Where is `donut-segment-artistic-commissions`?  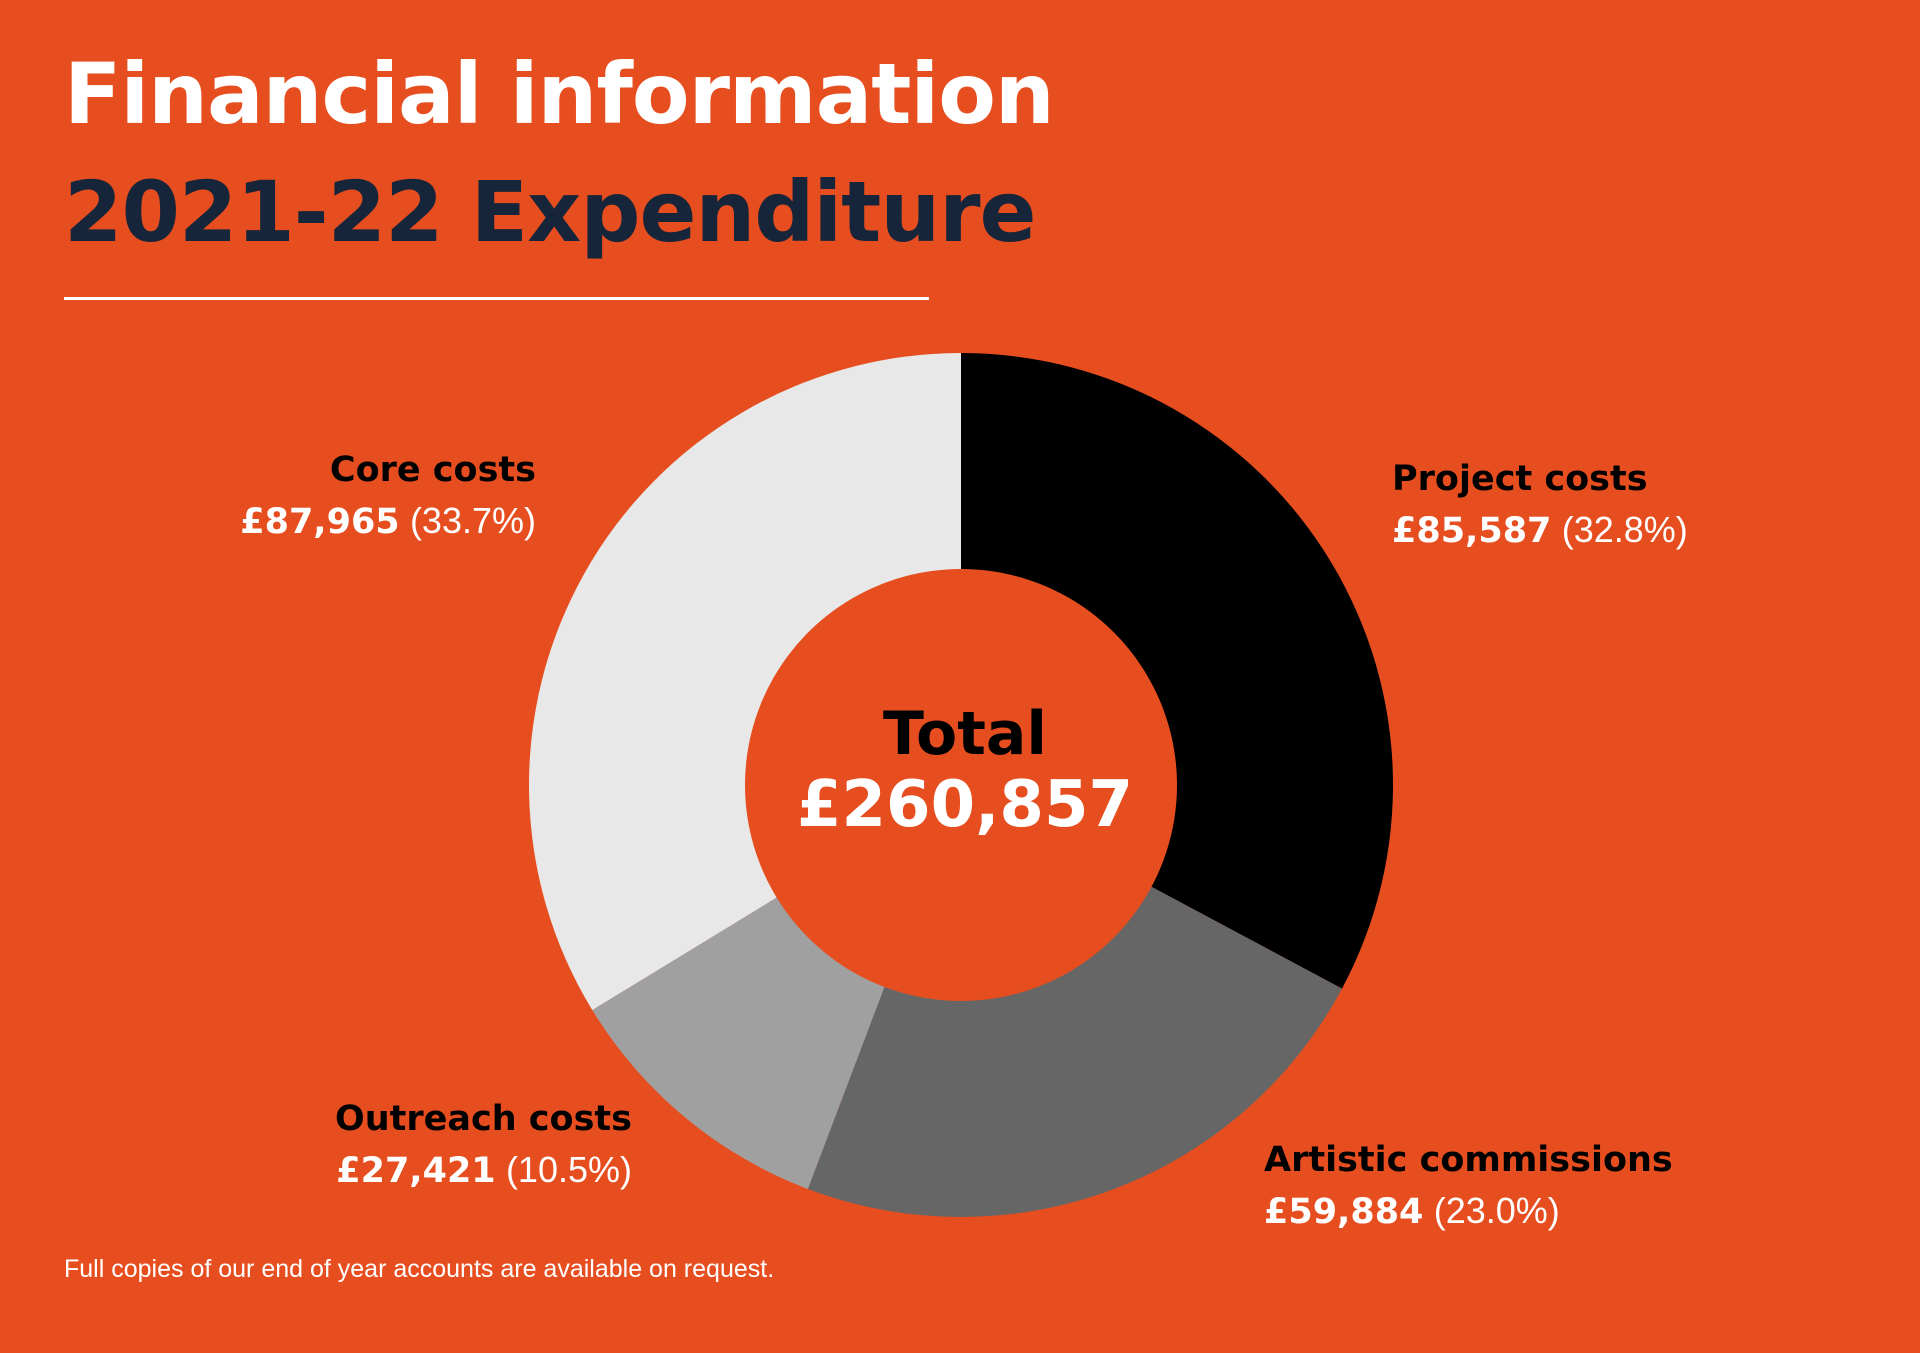
donut-segment-artistic-commissions is located at coordinates (1075, 1051).